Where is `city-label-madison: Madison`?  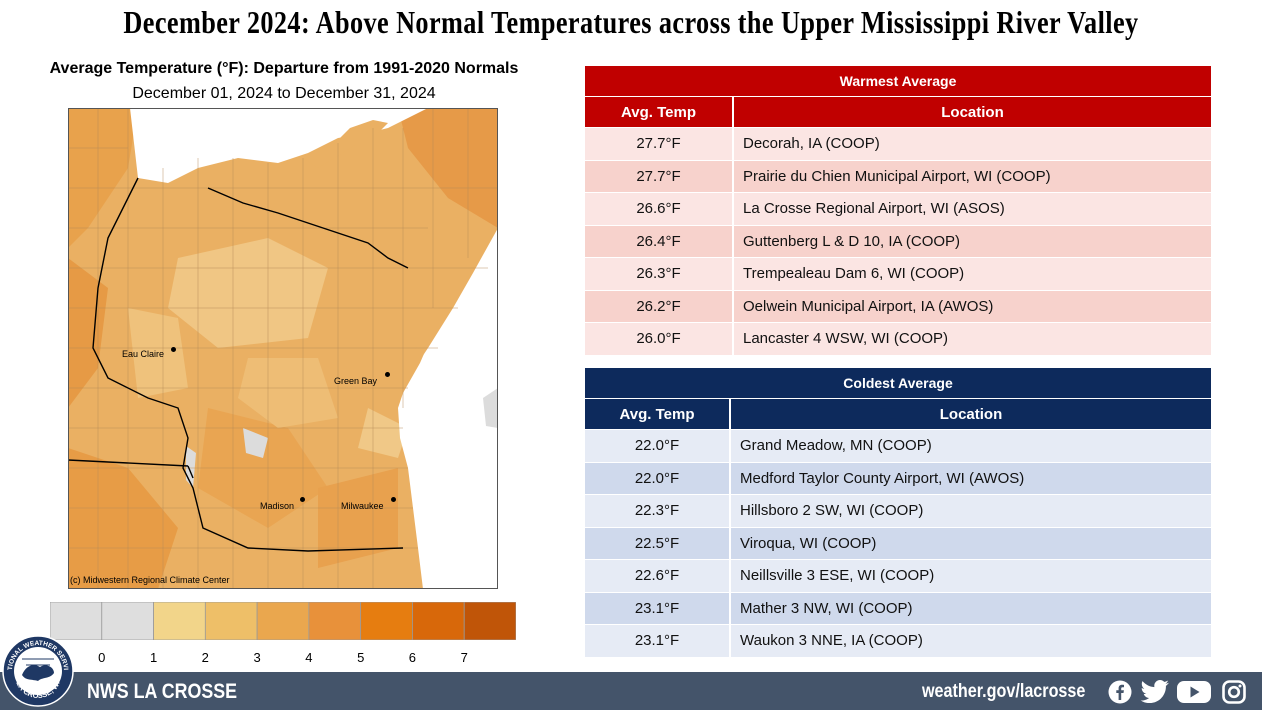
city-label-madison: Madison is located at coordinates (277, 506).